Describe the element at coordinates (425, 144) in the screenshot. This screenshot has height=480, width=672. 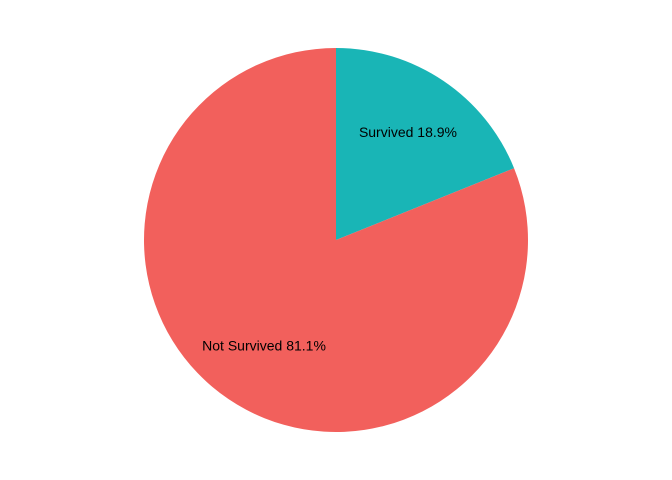
I see `pie-slice-survived` at that location.